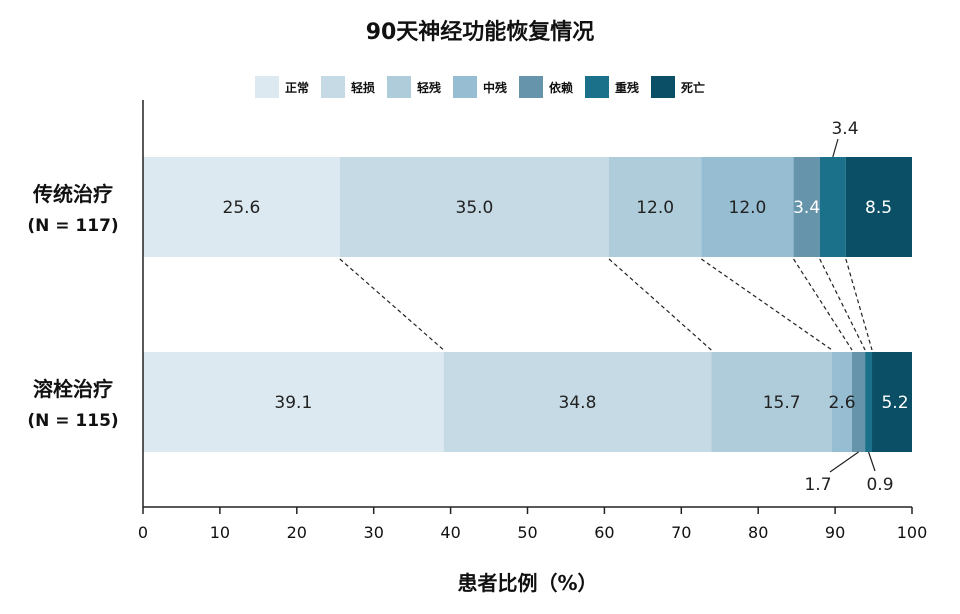  What do you see at coordinates (627, 87) in the screenshot?
I see `legend-label: 重残` at bounding box center [627, 87].